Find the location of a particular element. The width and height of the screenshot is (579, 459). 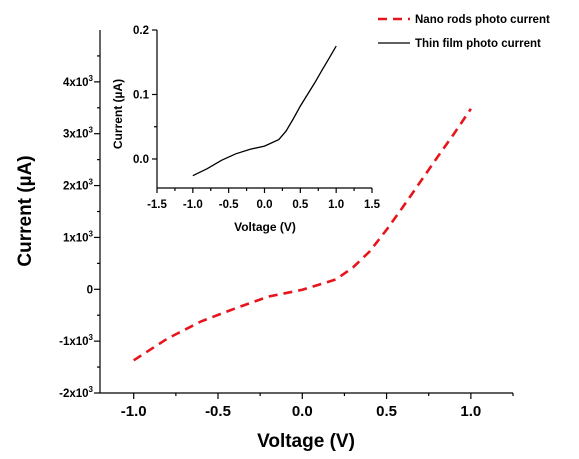

main-x-axis-label: Voltage (V) is located at coordinates (306, 441).